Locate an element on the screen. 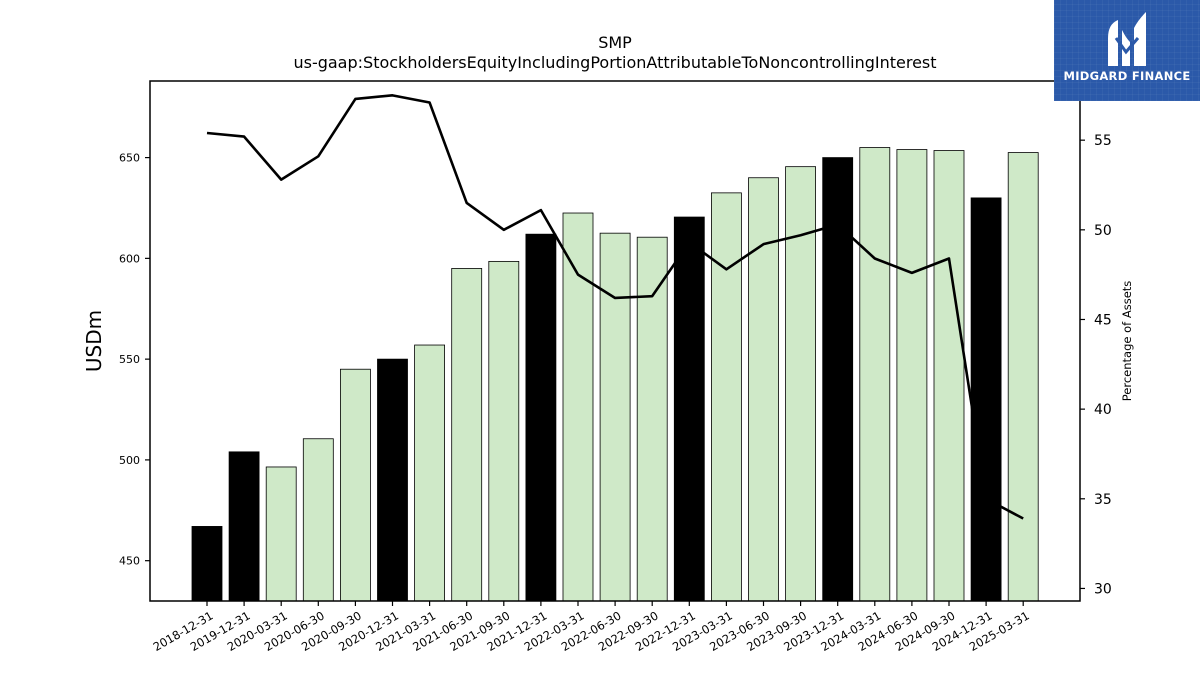 This screenshot has width=1200, height=675. midgard-finance-logo: MIDGARD FINANCE is located at coordinates (1127, 50).